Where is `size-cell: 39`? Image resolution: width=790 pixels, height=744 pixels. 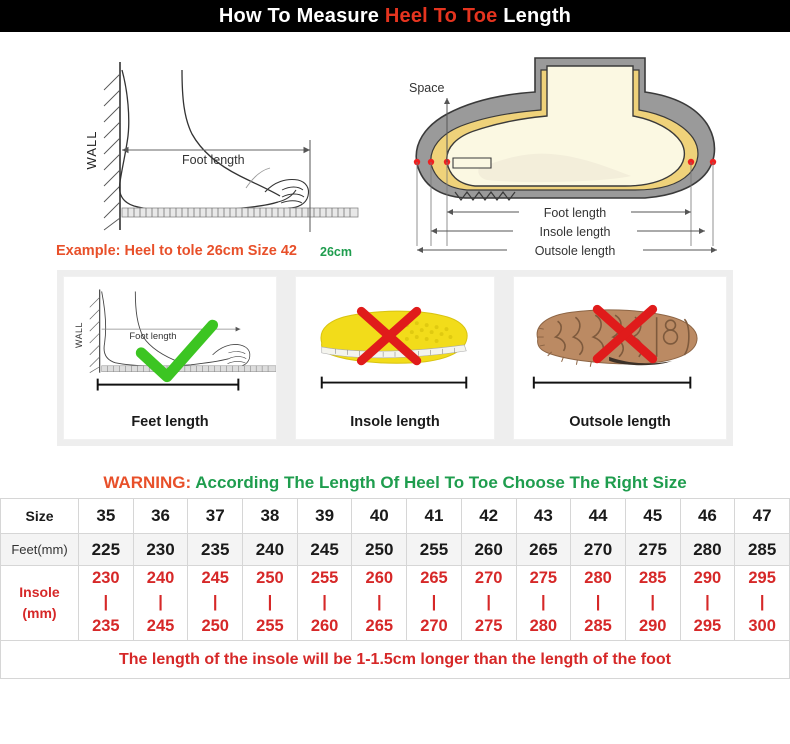 size-cell: 39 is located at coordinates (324, 516).